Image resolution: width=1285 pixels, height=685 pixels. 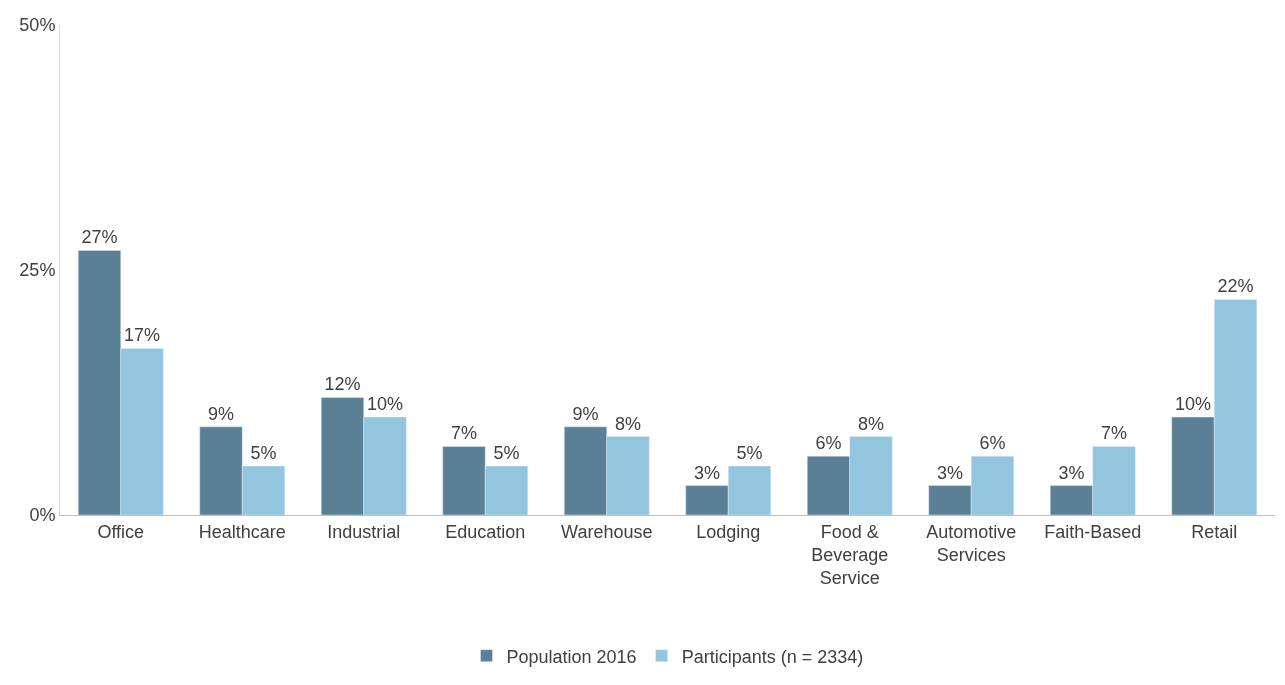 I want to click on x-tick-label: Retail, so click(x=1214, y=531).